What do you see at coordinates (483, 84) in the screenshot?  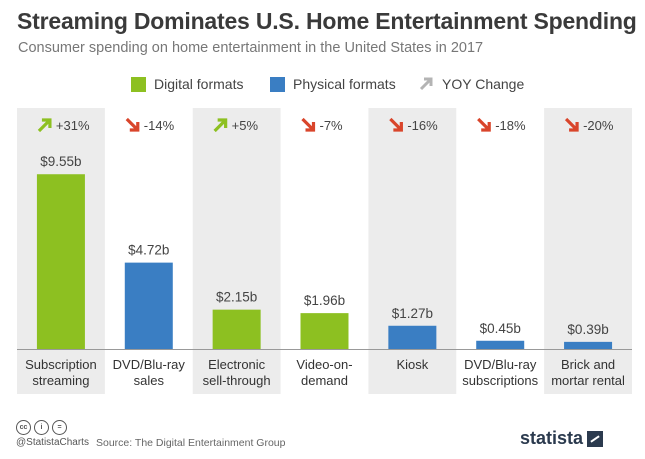 I see `legend-label-yoy: YOY Change` at bounding box center [483, 84].